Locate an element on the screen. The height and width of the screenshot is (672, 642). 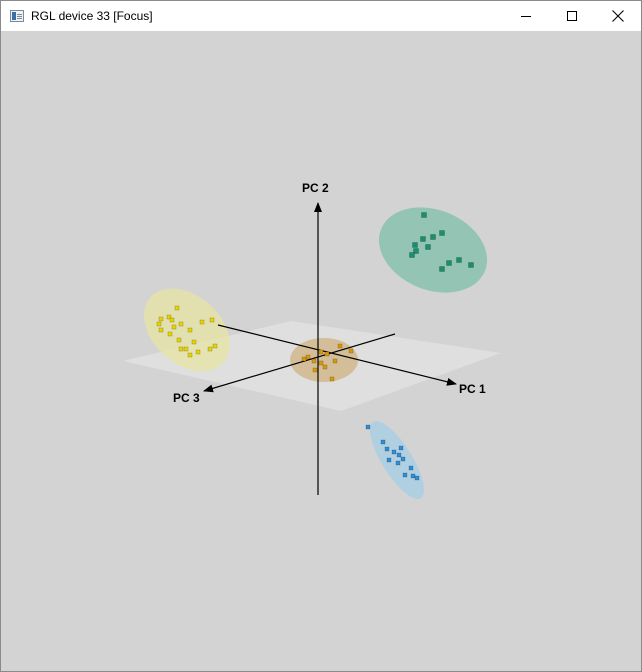
axis-label-pc1: PC 1 is located at coordinates (472, 389).